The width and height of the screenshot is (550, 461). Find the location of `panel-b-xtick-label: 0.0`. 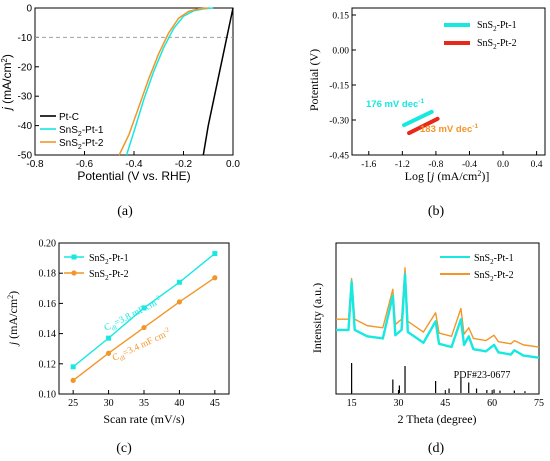

panel-b-xtick-label: 0.0 is located at coordinates (503, 165).